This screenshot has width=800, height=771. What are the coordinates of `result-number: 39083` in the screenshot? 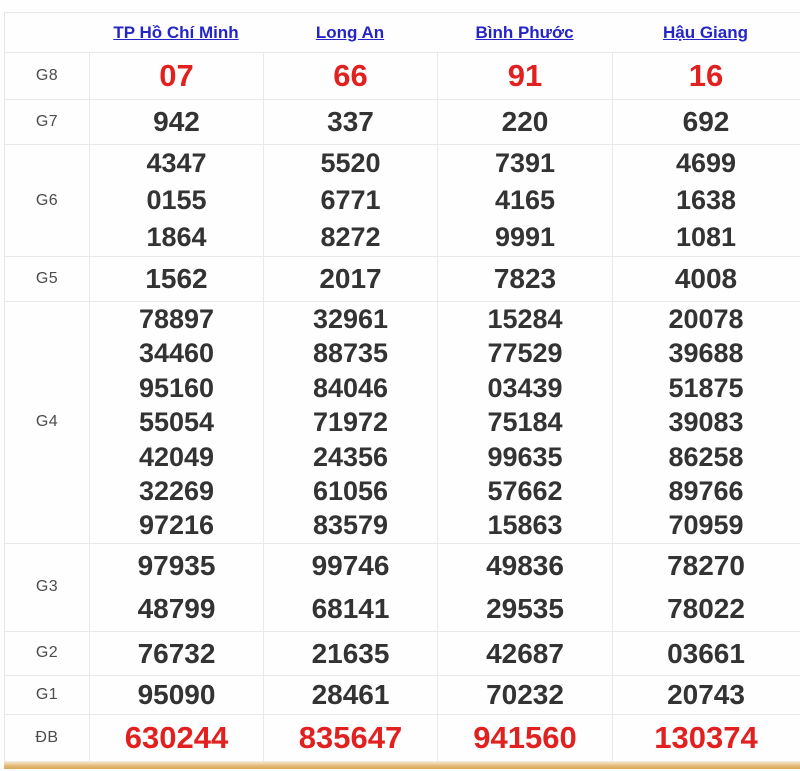 It's located at (706, 422).